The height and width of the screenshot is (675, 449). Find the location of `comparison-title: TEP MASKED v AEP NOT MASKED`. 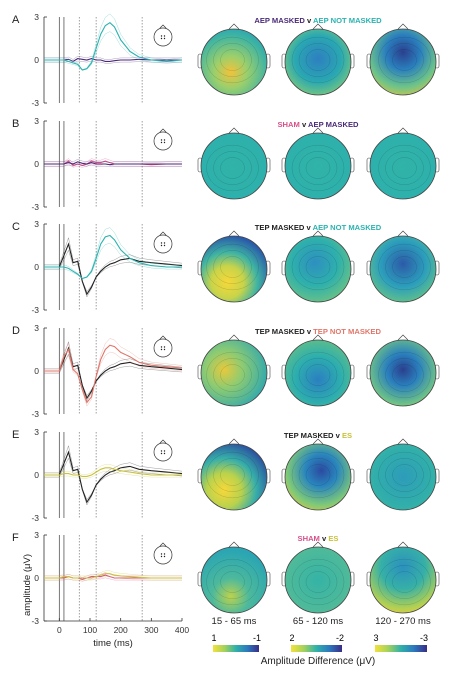

comparison-title: TEP MASKED v AEP NOT MASKED is located at coordinates (318, 227).